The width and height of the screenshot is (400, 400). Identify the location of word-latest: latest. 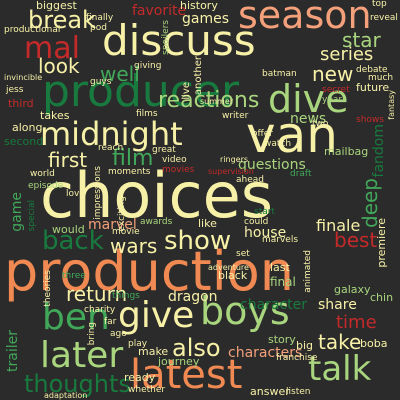
(186, 375).